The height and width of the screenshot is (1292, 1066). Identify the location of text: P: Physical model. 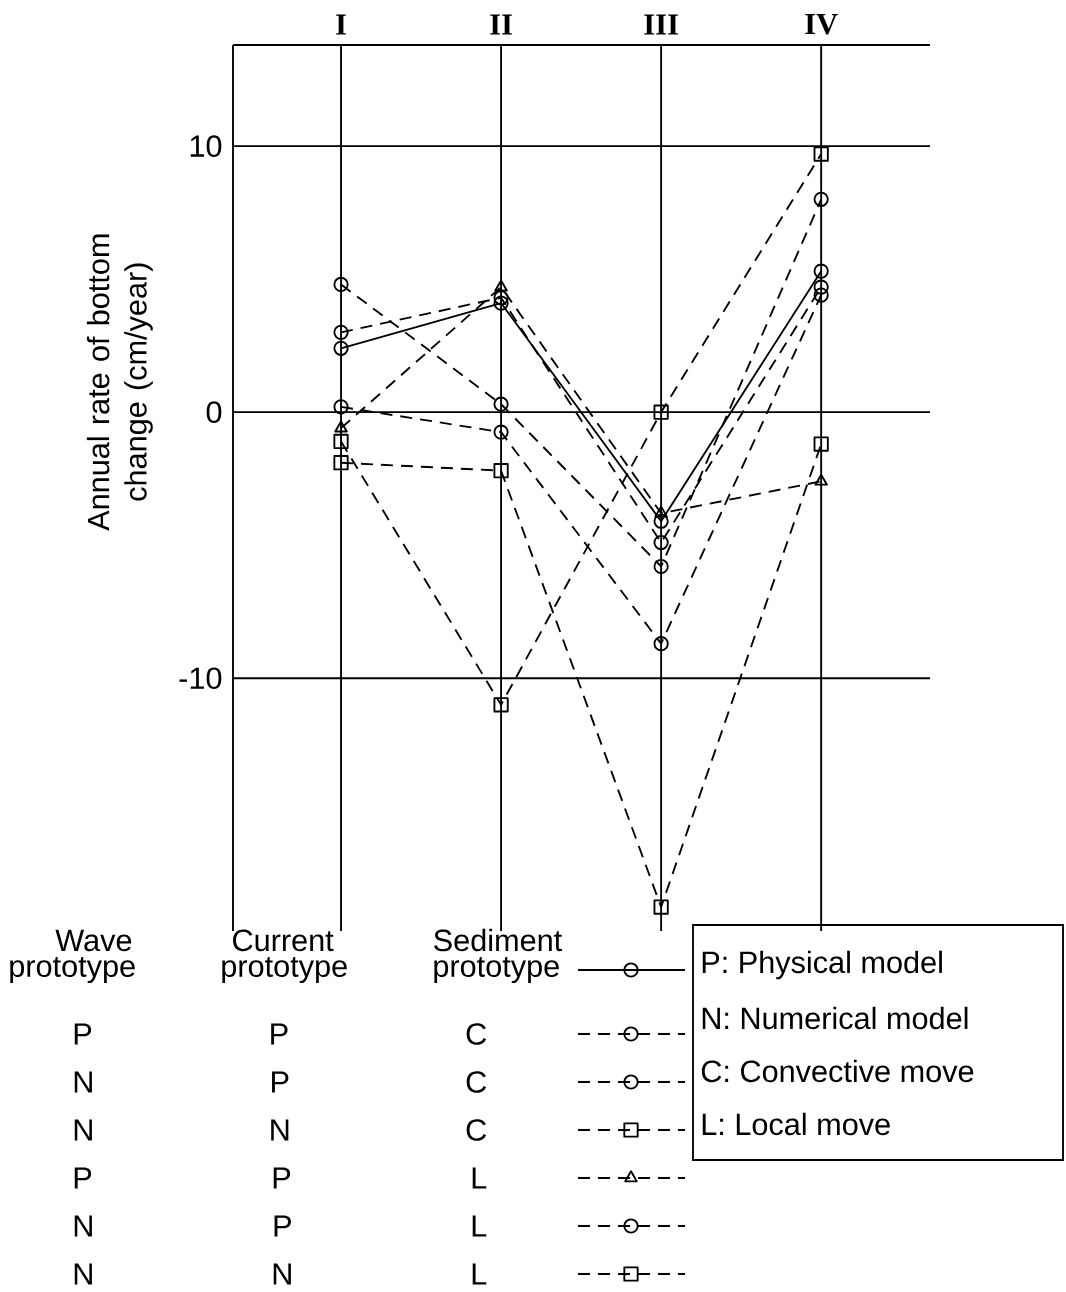
(822, 965).